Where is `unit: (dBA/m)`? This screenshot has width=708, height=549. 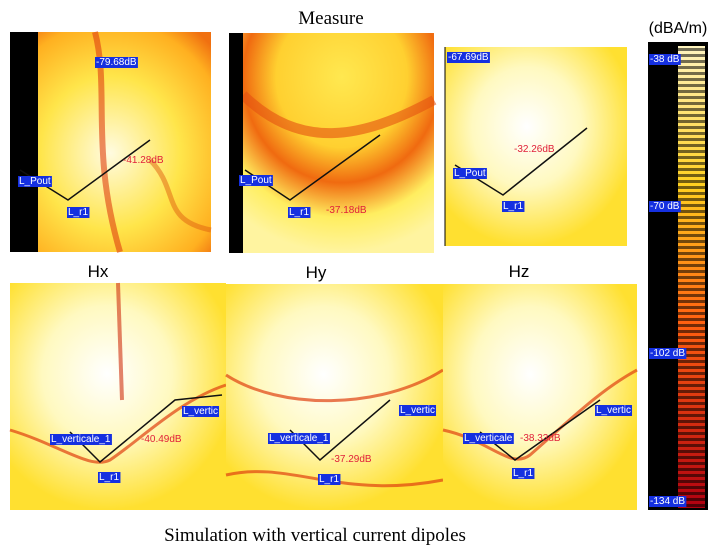
unit: (dBA/m) is located at coordinates (678, 28).